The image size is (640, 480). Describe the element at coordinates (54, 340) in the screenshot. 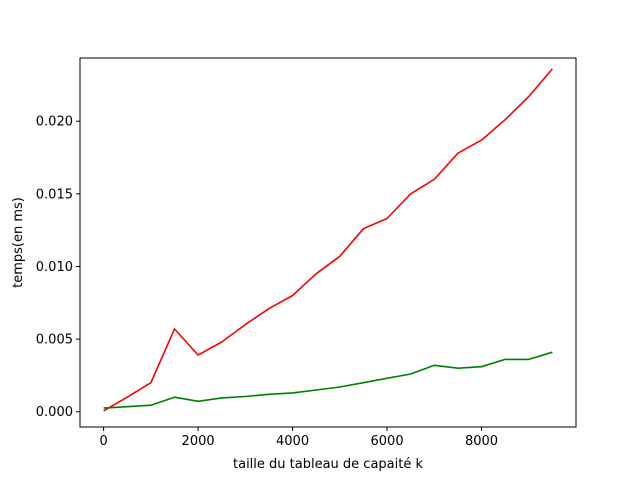

I see `y-tick-label: 0.005` at that location.